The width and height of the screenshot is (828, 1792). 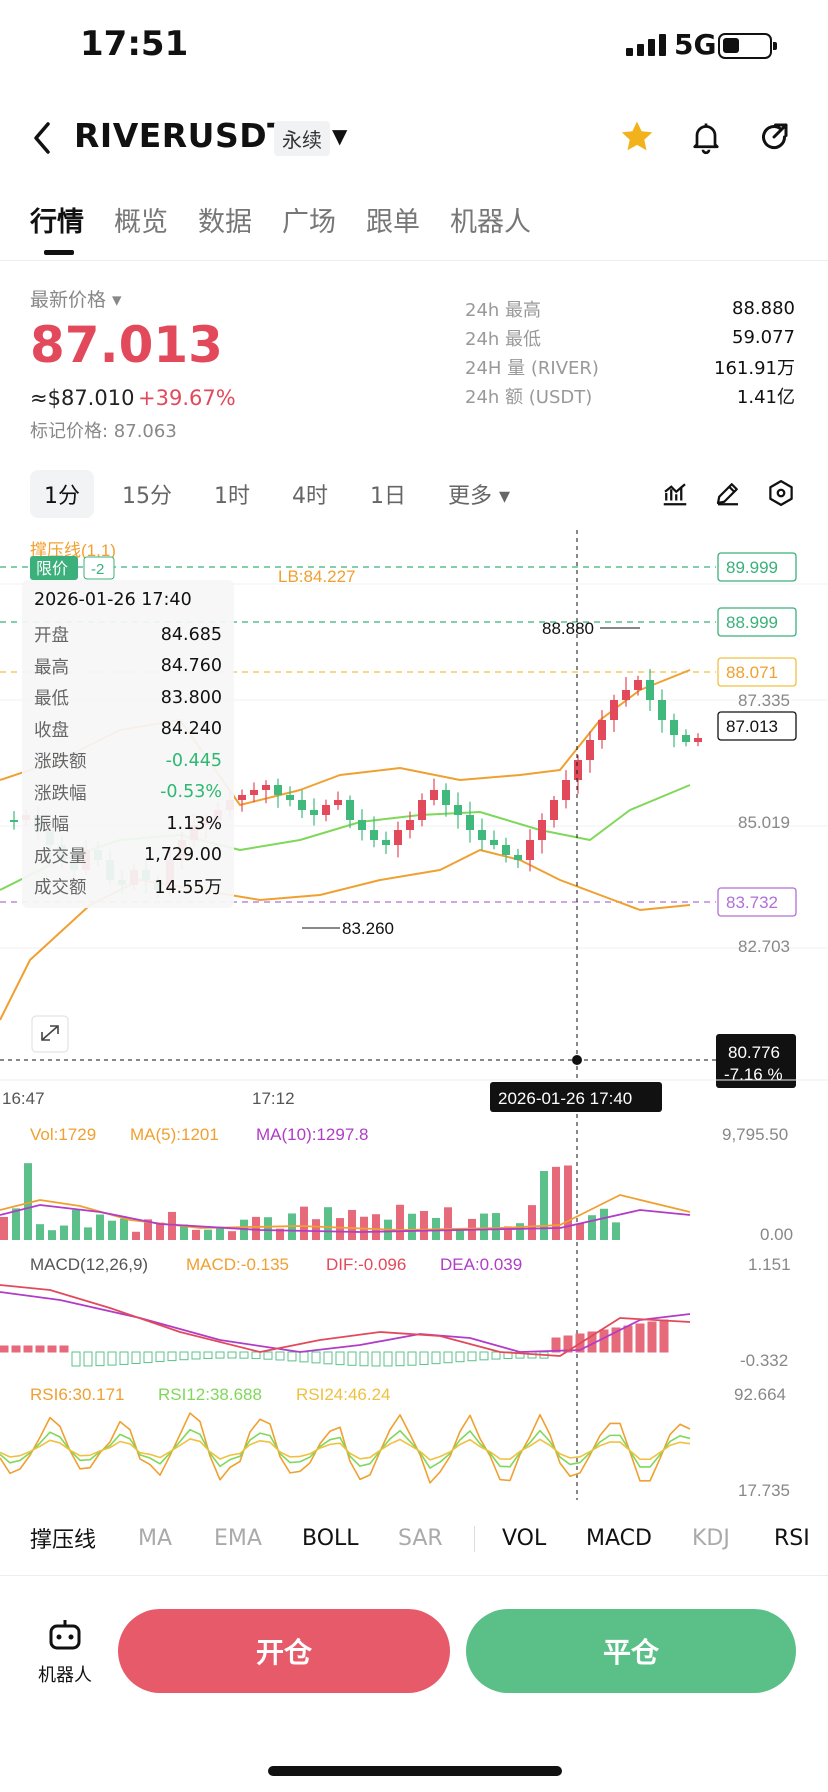 What do you see at coordinates (183, 855) in the screenshot?
I see `ohlc-value: 1,729.00` at bounding box center [183, 855].